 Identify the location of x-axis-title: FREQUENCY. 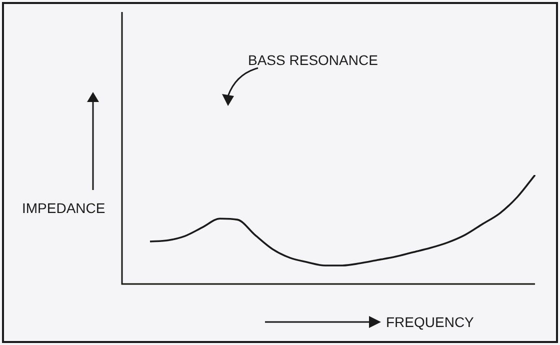
(430, 322).